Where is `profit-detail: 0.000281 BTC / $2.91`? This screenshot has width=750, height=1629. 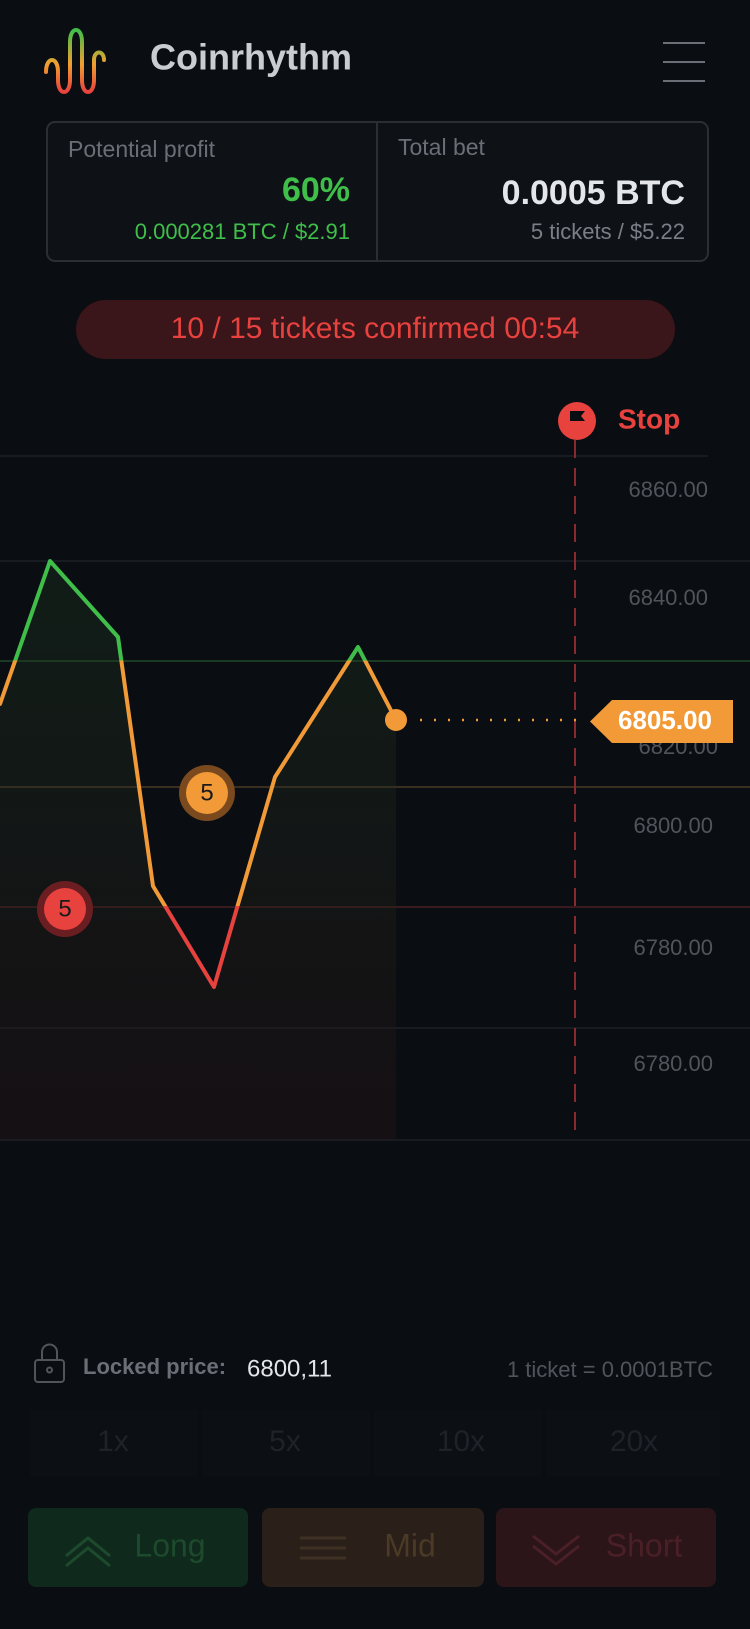
profit-detail: 0.000281 BTC / $2.91 is located at coordinates (242, 231).